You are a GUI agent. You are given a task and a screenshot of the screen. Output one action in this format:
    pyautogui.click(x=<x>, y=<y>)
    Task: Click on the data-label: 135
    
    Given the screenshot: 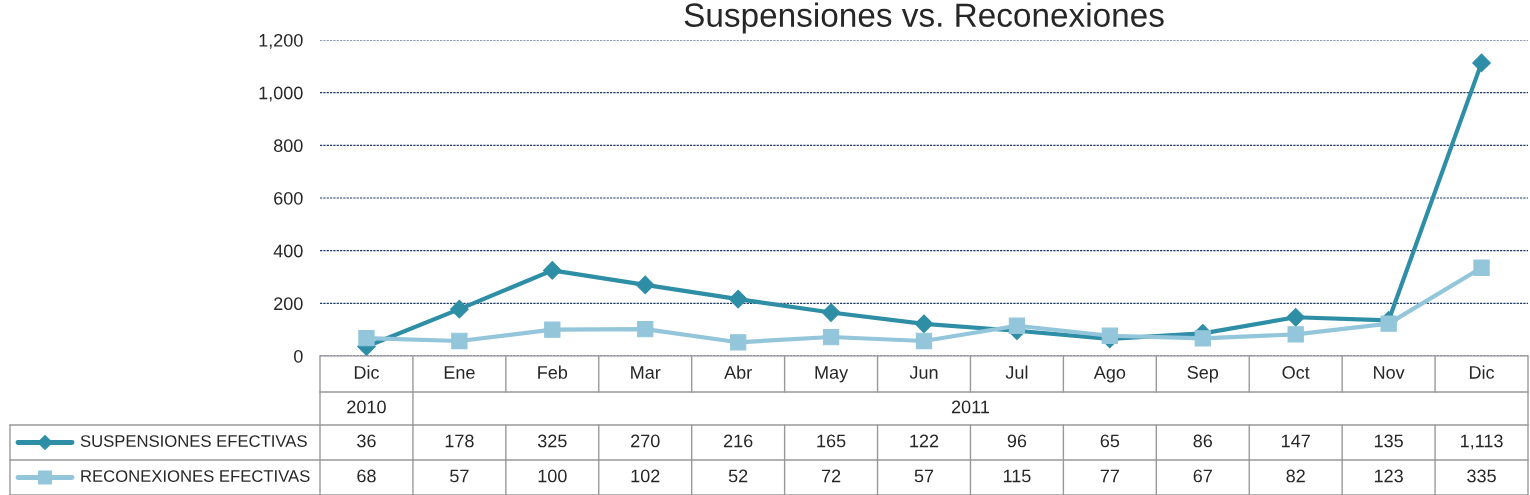 What is the action you would take?
    pyautogui.click(x=1388, y=441)
    